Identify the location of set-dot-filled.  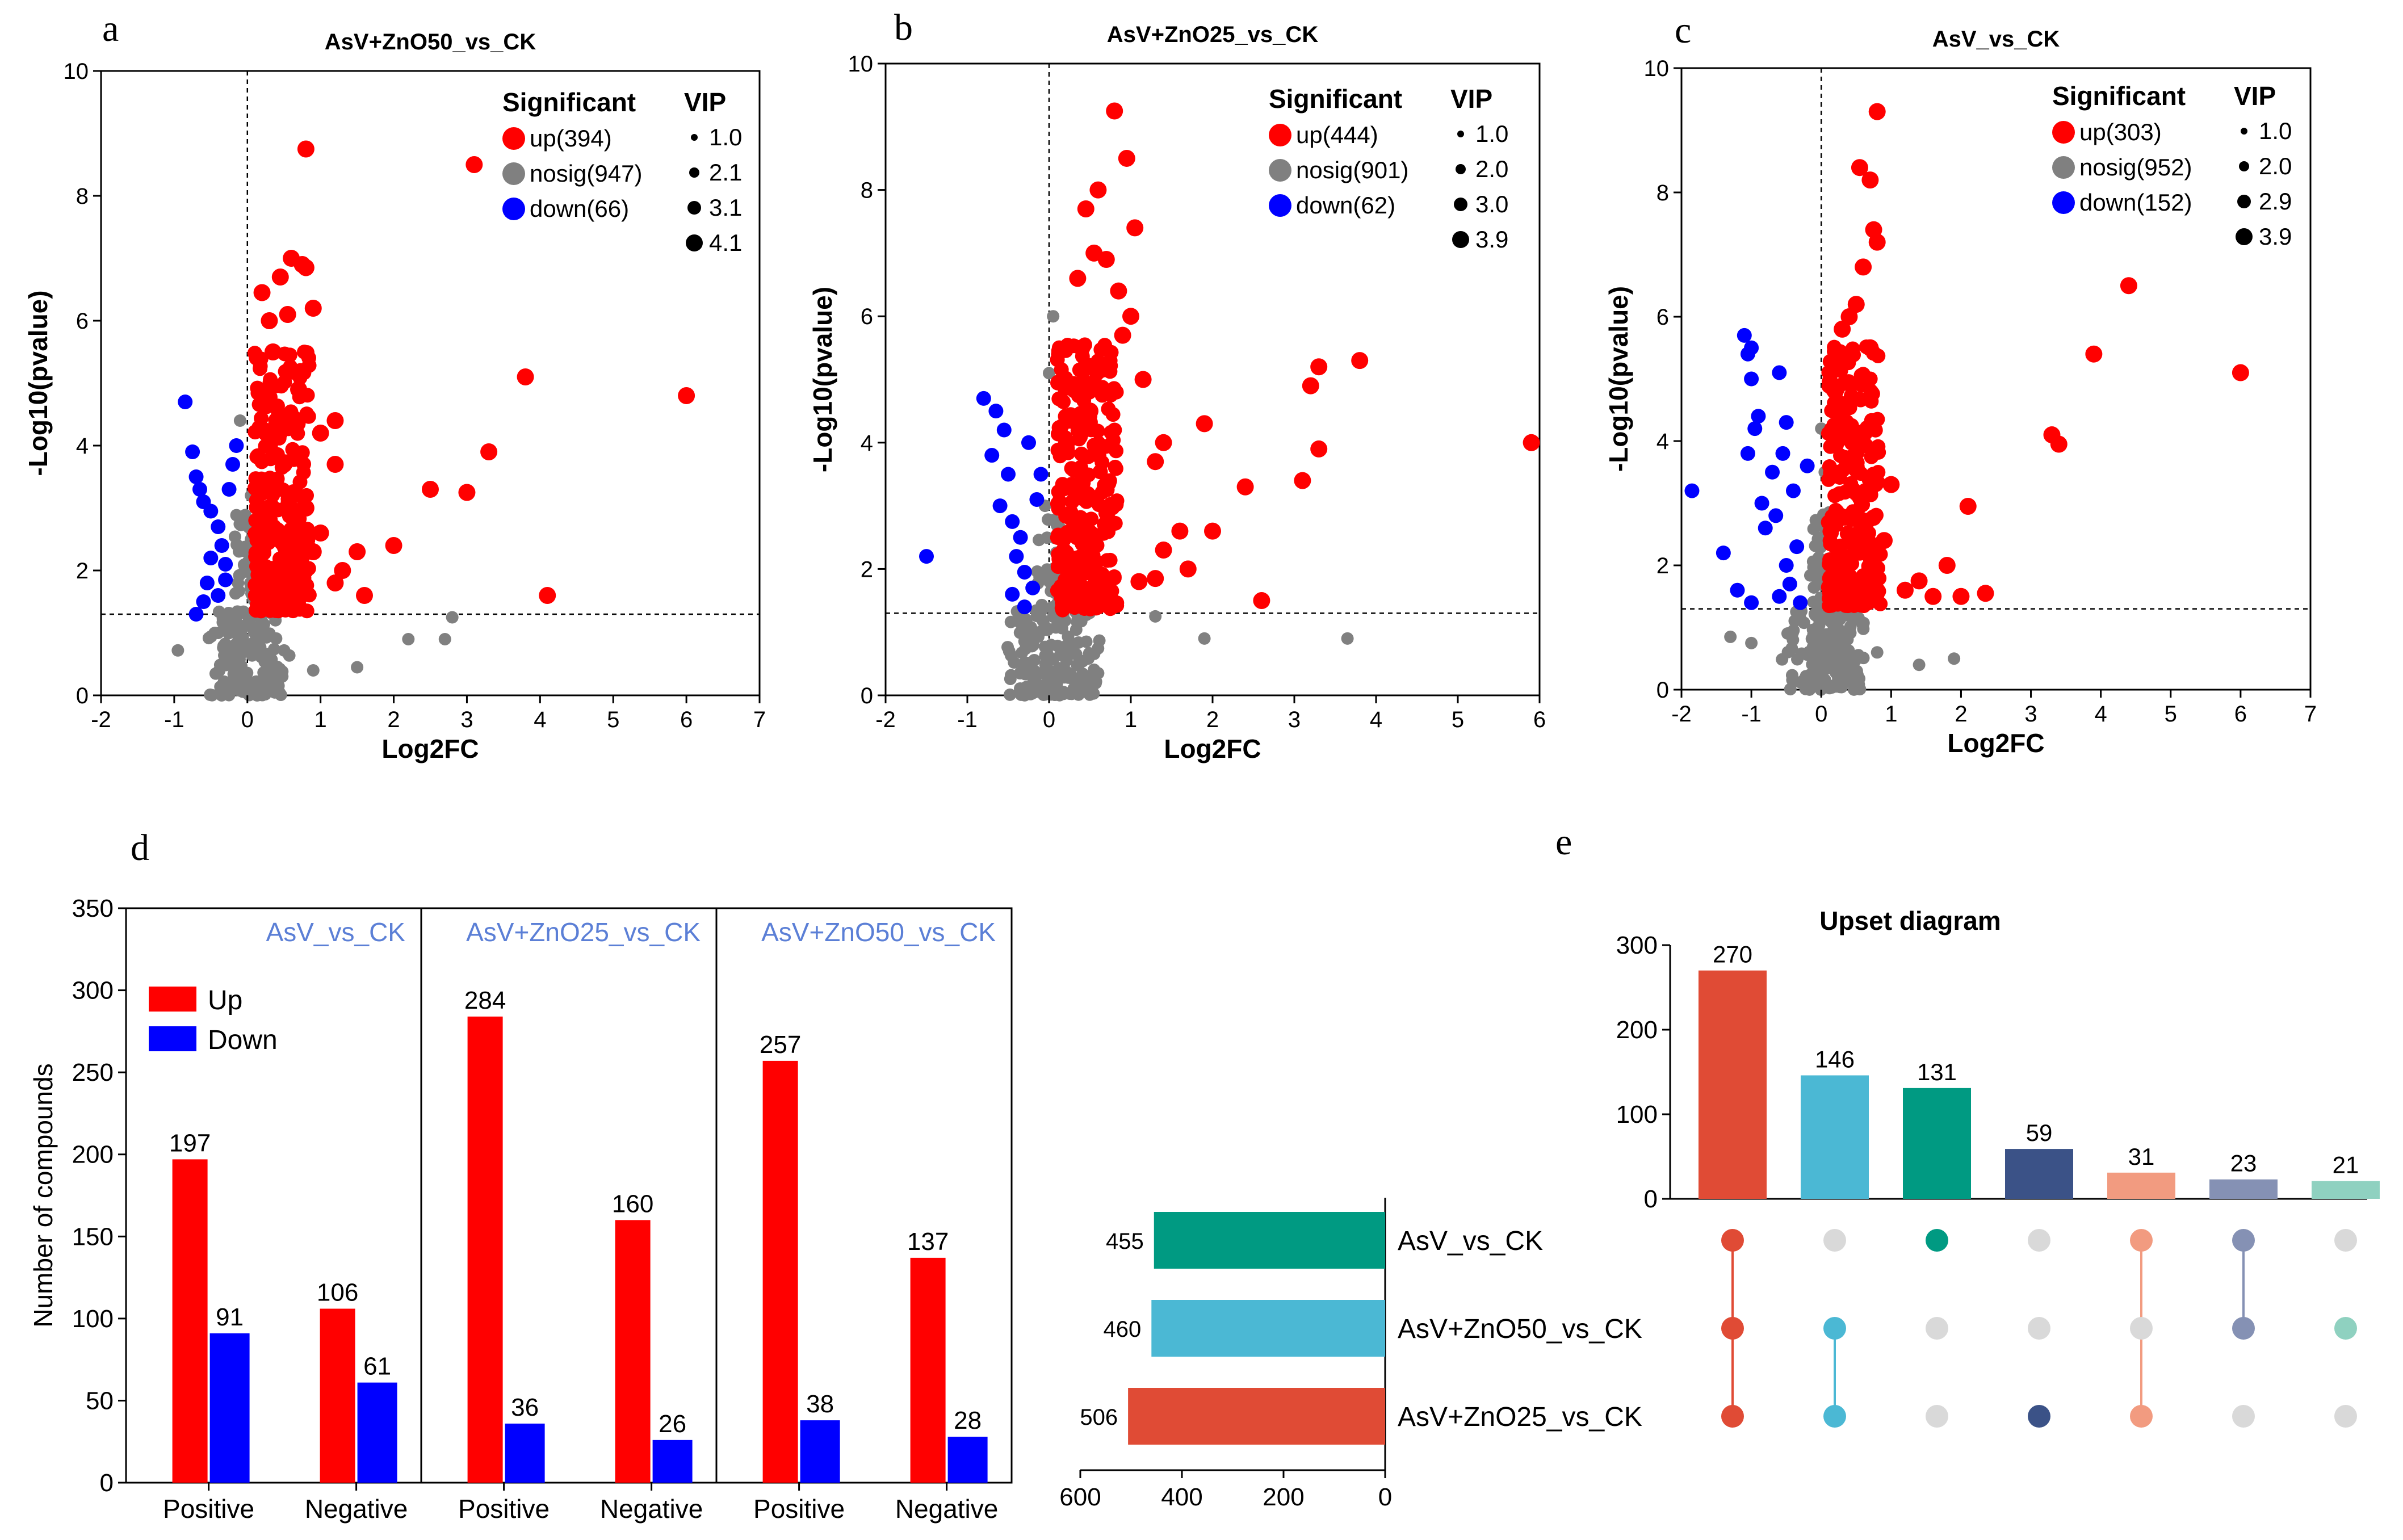
(1834, 1328).